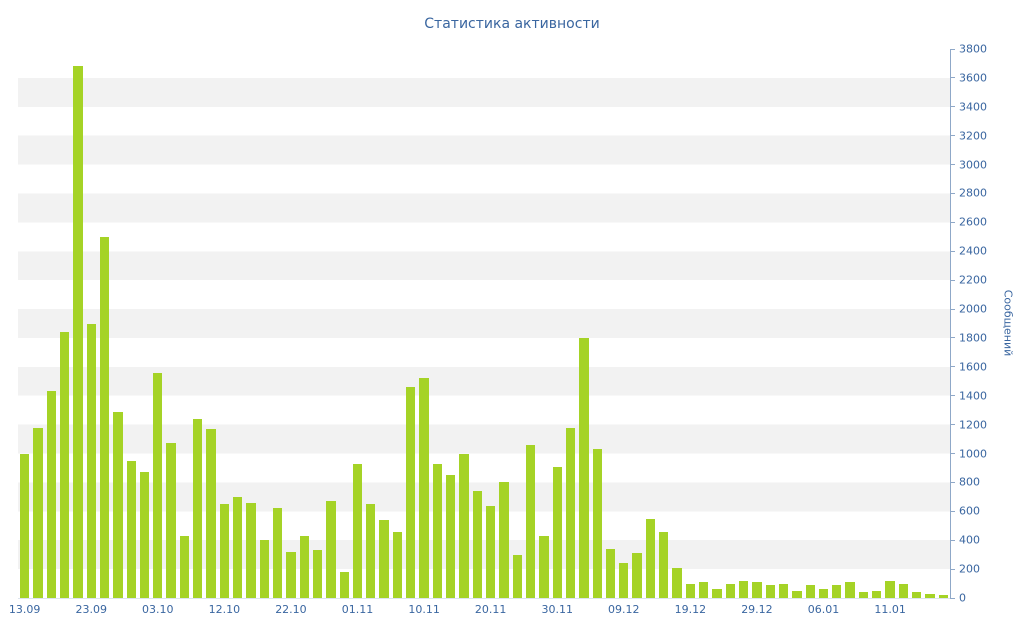  I want to click on x-tick-label: 06.01, so click(823, 609).